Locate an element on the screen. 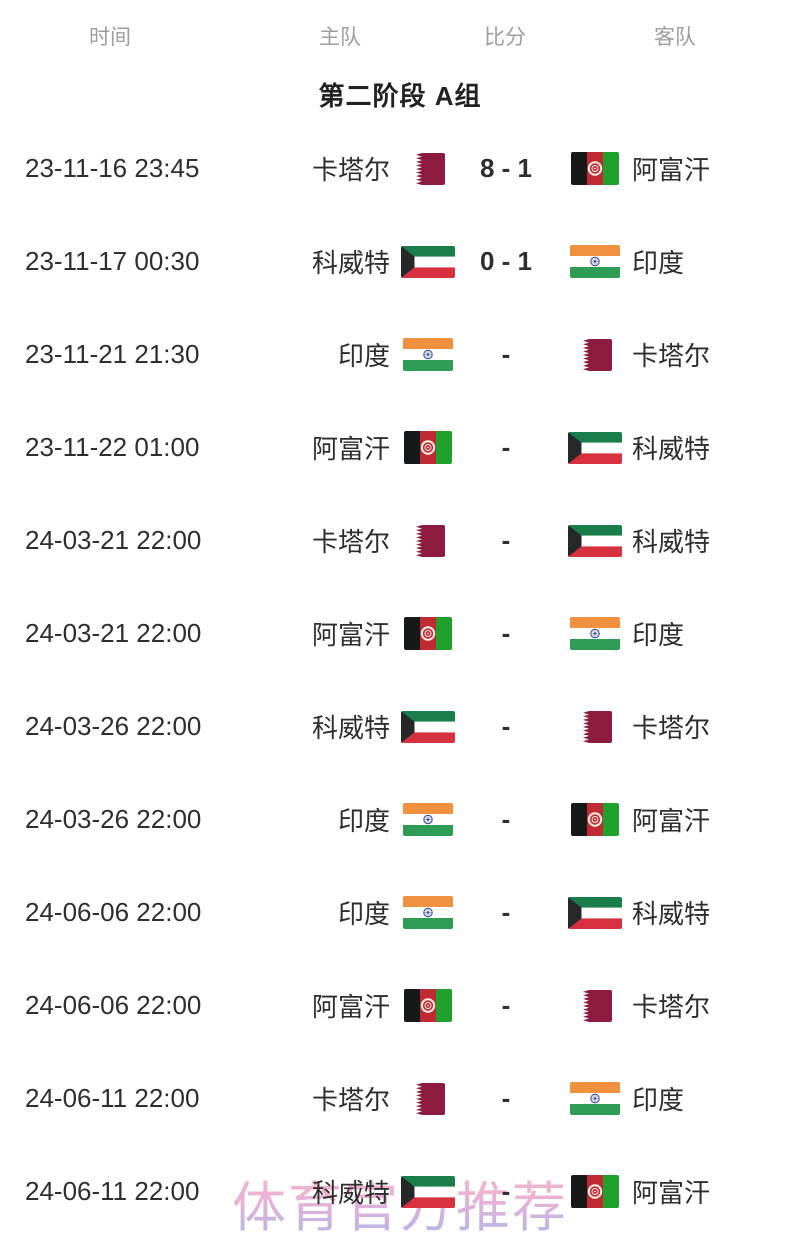  match-row: 23-11-22 01:00 阿富汗 - 科威特 is located at coordinates (400, 447).